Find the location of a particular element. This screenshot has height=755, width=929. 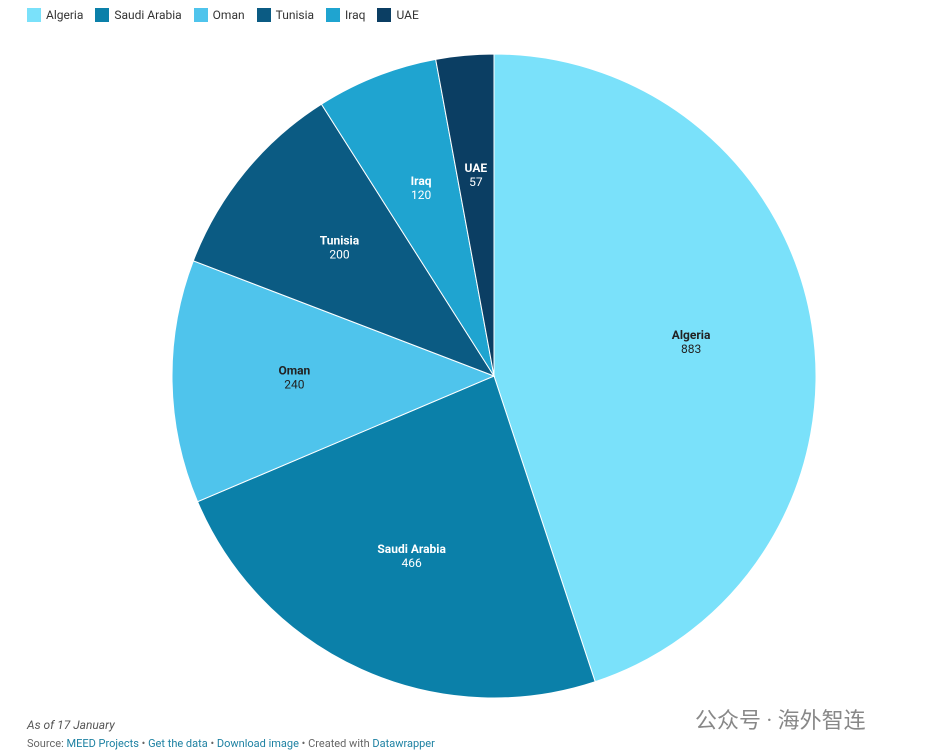

legend-label: Algeria is located at coordinates (65, 15).